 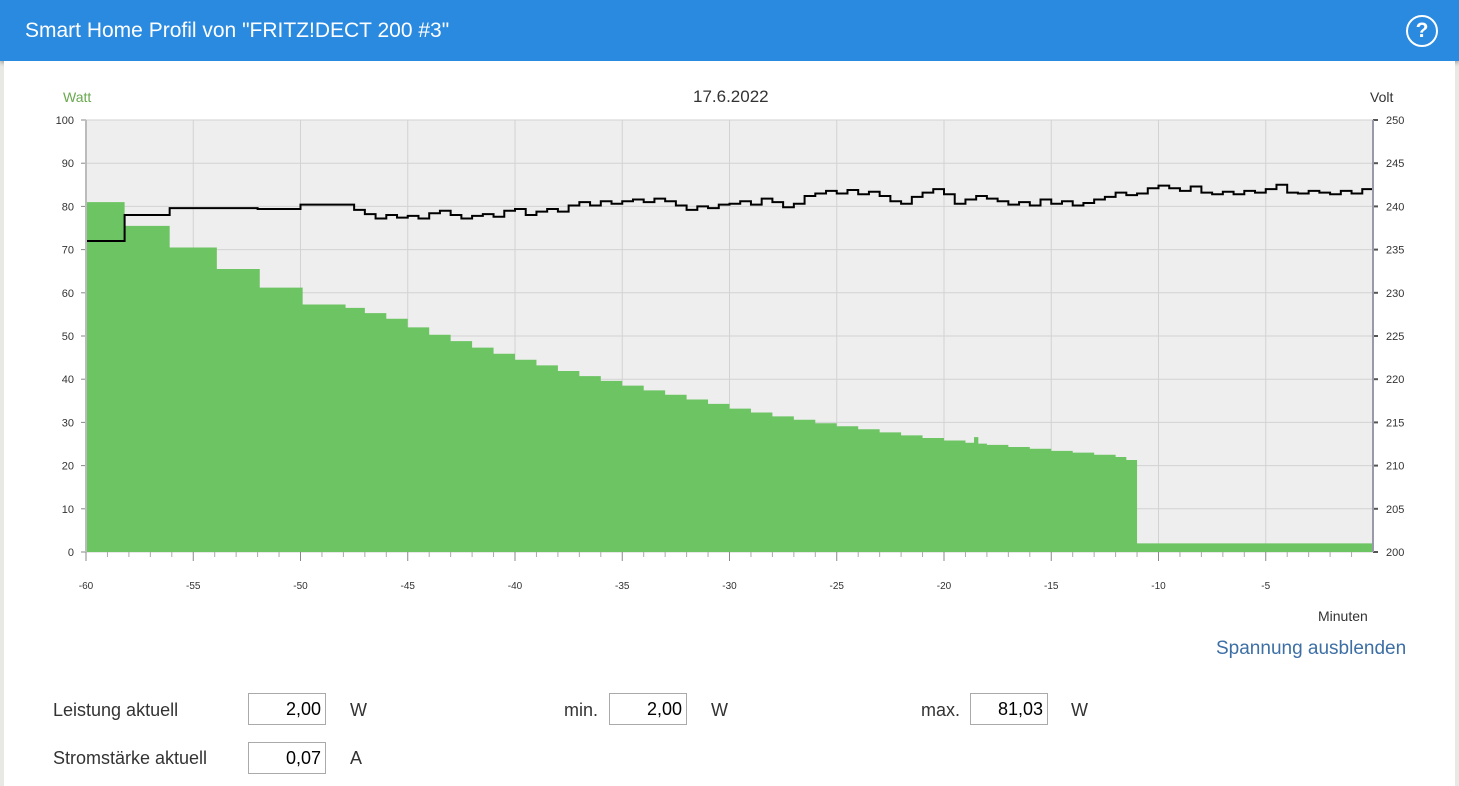 I want to click on x-tick-label: -55, so click(x=193, y=586).